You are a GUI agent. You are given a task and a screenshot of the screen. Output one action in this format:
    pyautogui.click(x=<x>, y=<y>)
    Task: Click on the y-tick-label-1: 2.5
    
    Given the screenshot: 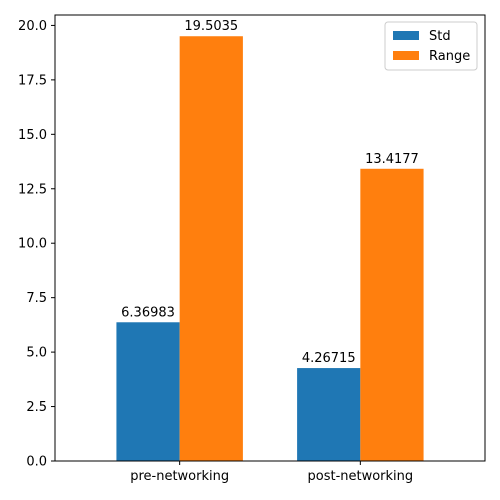 What is the action you would take?
    pyautogui.click(x=36, y=407)
    